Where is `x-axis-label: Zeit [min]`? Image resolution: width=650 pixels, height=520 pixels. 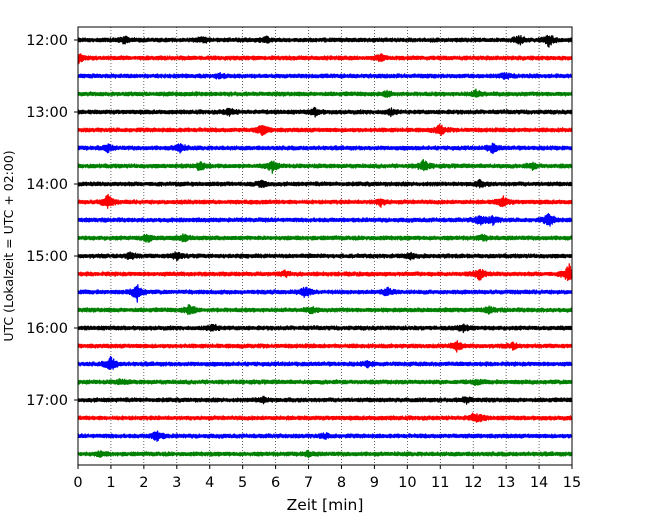 x-axis-label: Zeit [min] is located at coordinates (325, 505).